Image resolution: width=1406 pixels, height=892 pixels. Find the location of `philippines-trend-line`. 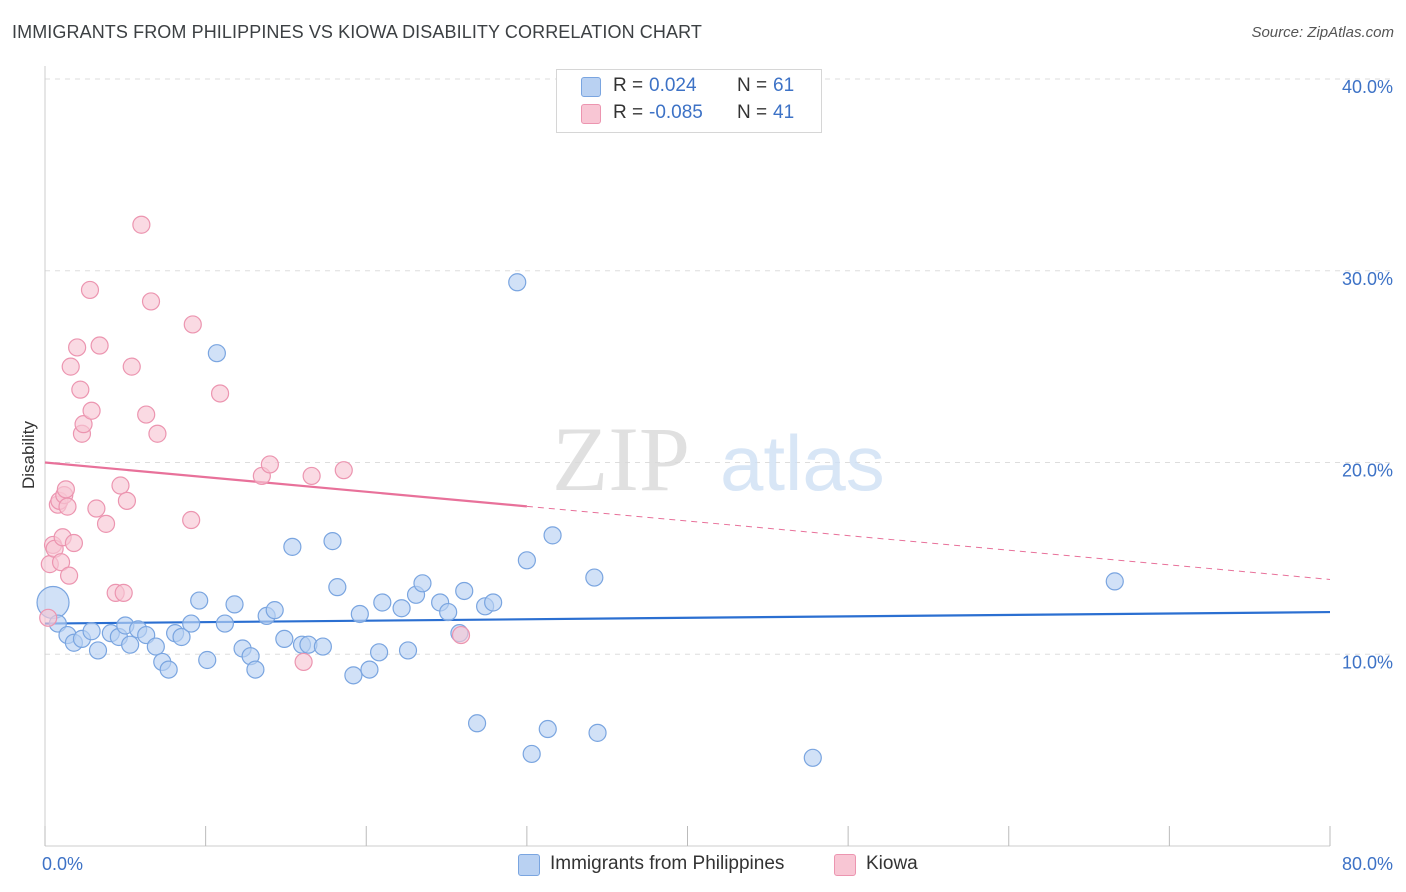

philippines-trend-line is located at coordinates (687, 617).